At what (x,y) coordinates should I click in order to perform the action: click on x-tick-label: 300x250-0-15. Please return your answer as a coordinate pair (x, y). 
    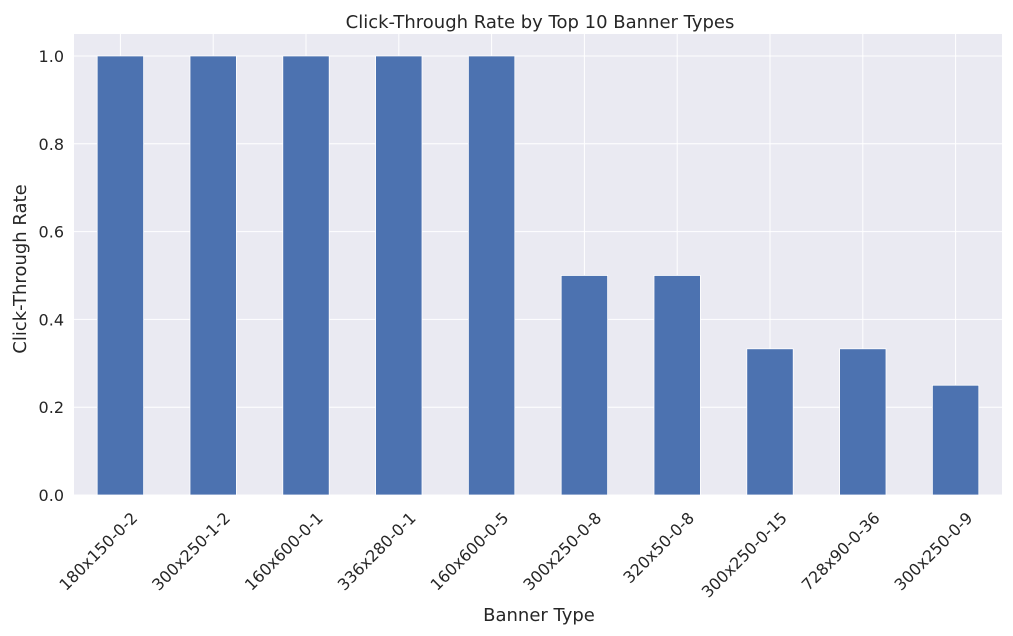
    Looking at the image, I should click on (744, 554).